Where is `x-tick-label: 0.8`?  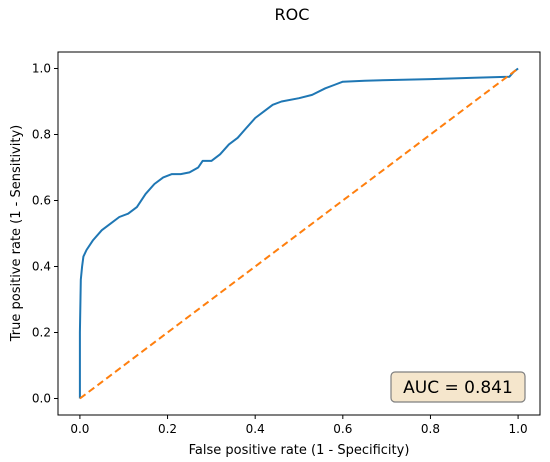 x-tick-label: 0.8 is located at coordinates (430, 429).